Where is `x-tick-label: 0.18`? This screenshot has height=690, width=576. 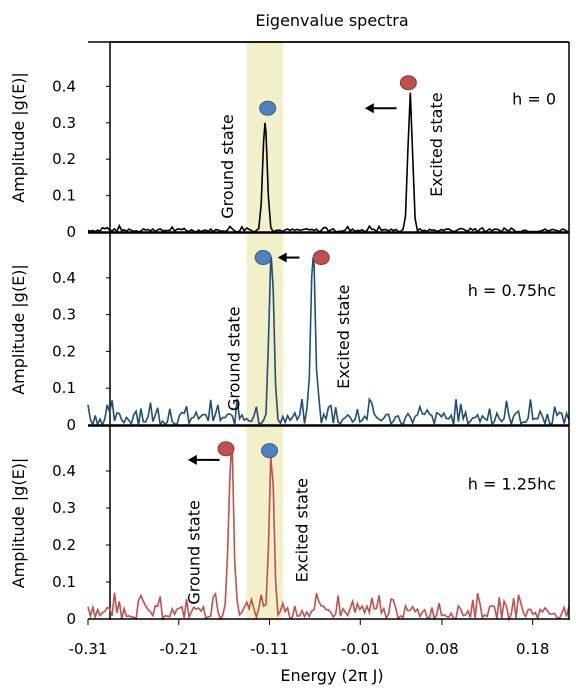
x-tick-label: 0.18 is located at coordinates (532, 649).